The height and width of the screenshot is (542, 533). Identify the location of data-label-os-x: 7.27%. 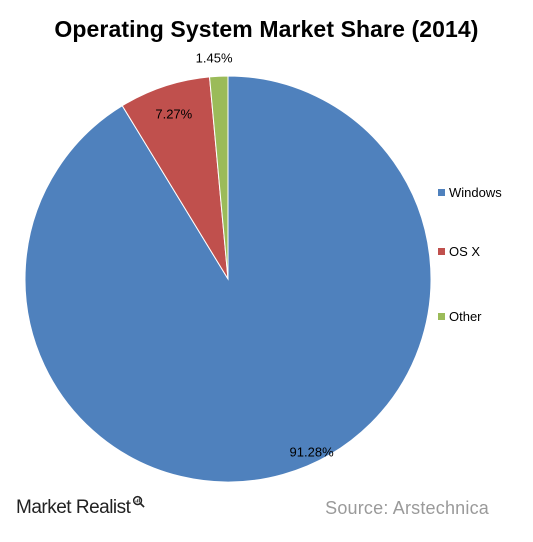
(173, 114).